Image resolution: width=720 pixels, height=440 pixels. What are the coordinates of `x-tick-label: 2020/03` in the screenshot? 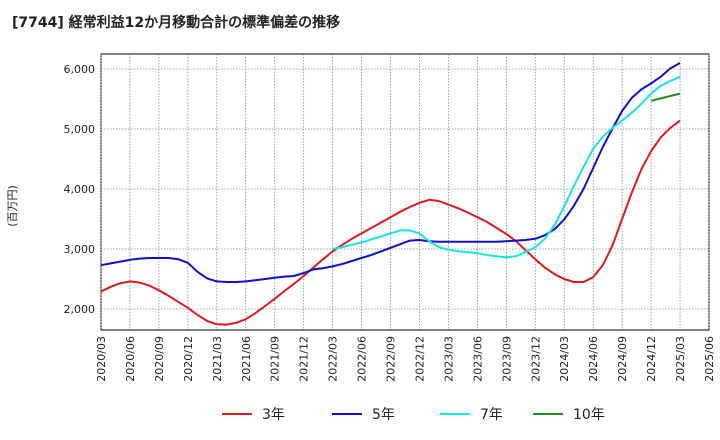 It's located at (101, 359).